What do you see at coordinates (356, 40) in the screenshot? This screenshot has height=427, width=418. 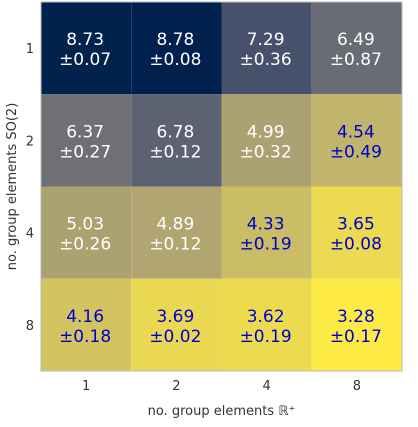 I see `cell-mean-label: 6.49` at bounding box center [356, 40].